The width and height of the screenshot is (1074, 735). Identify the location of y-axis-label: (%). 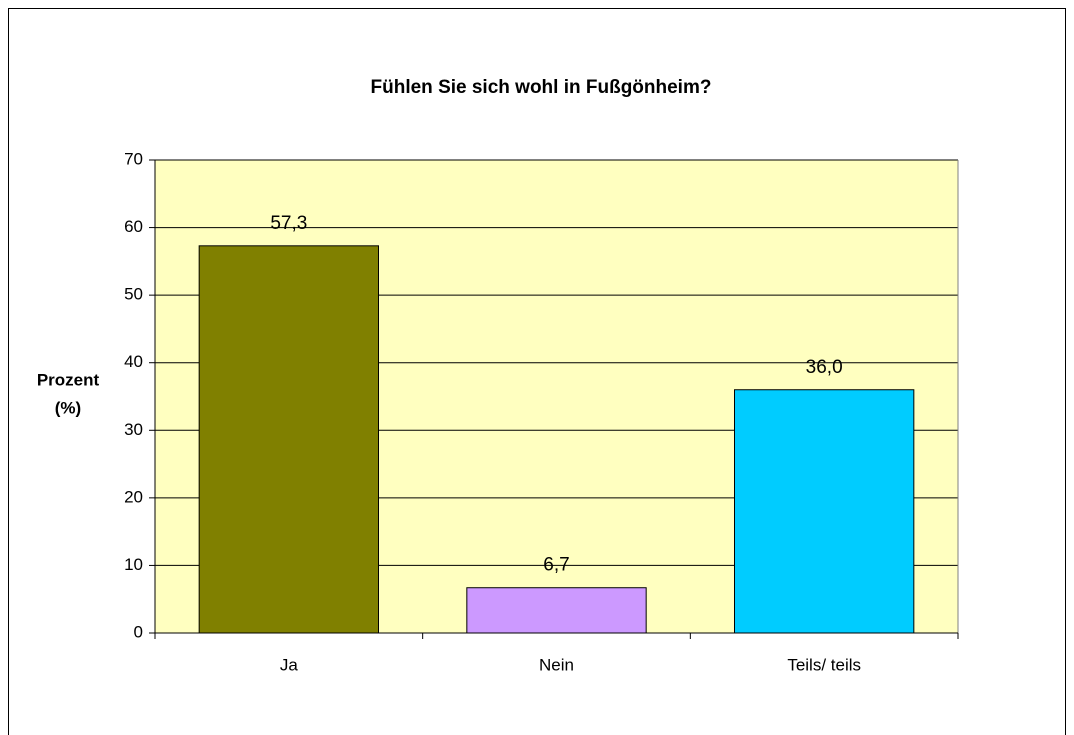
(68, 407).